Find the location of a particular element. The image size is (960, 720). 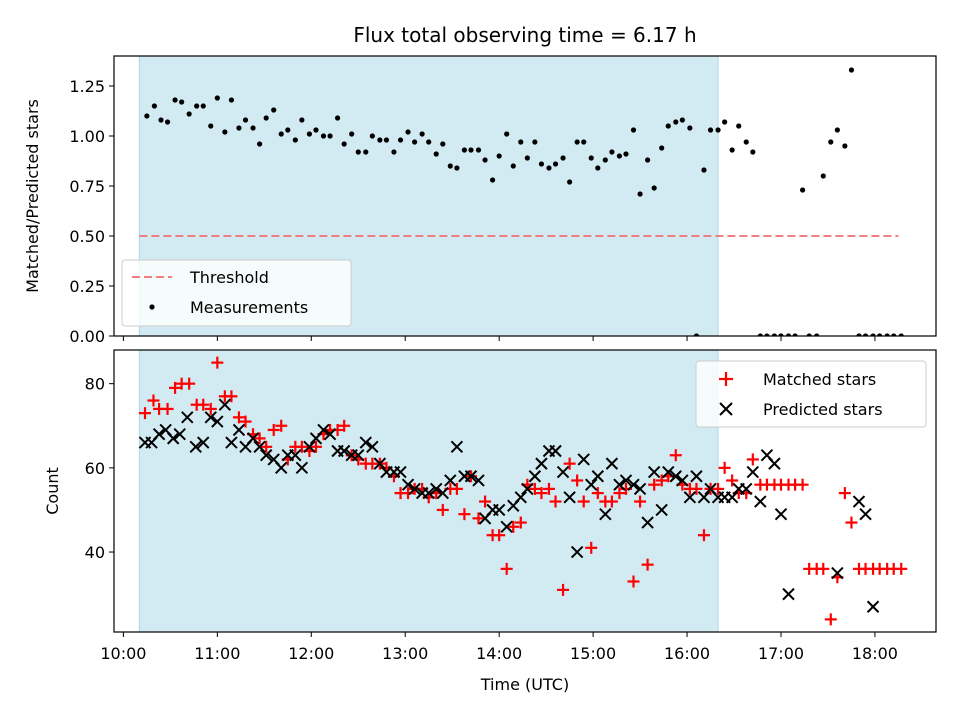

top-y-tick-label: 0.25 is located at coordinates (87, 286).